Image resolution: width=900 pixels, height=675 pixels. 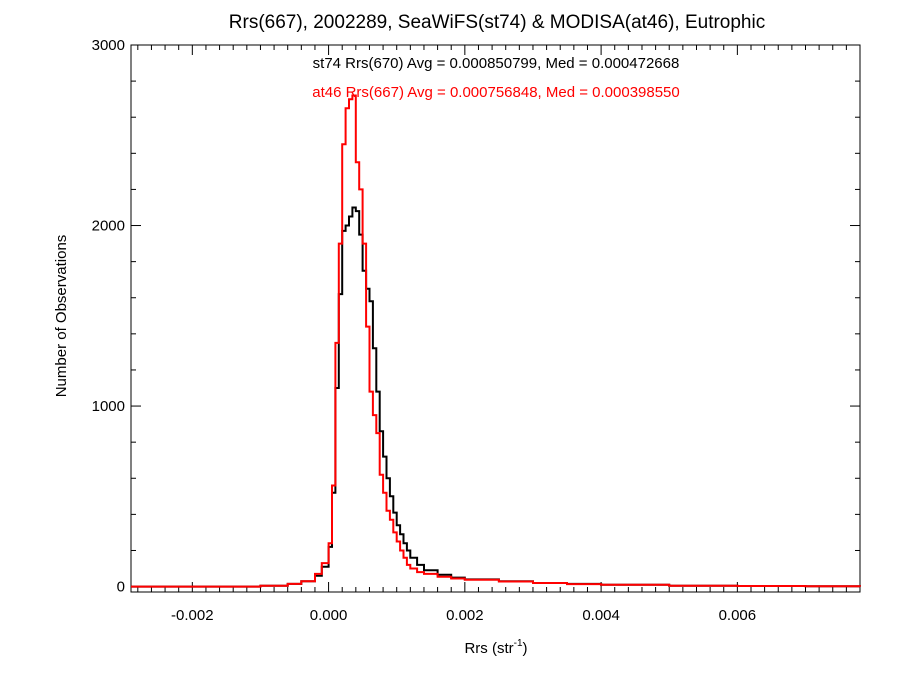 What do you see at coordinates (601, 615) in the screenshot?
I see `x-tick-label: 0.004` at bounding box center [601, 615].